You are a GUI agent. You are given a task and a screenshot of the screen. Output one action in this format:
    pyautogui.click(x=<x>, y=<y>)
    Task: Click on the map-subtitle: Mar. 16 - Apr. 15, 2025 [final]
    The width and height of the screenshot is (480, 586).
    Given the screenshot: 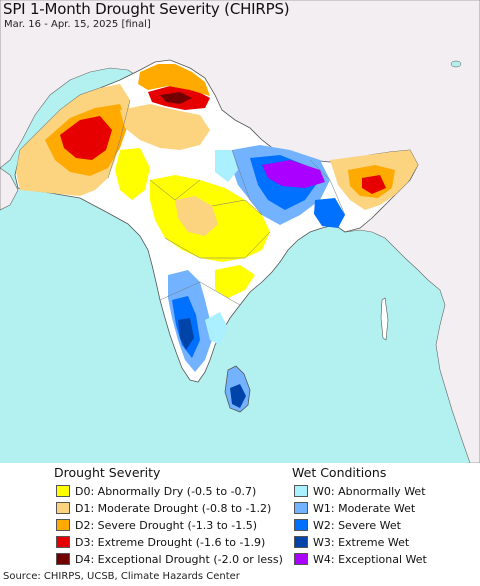 What is the action you would take?
    pyautogui.click(x=77, y=24)
    